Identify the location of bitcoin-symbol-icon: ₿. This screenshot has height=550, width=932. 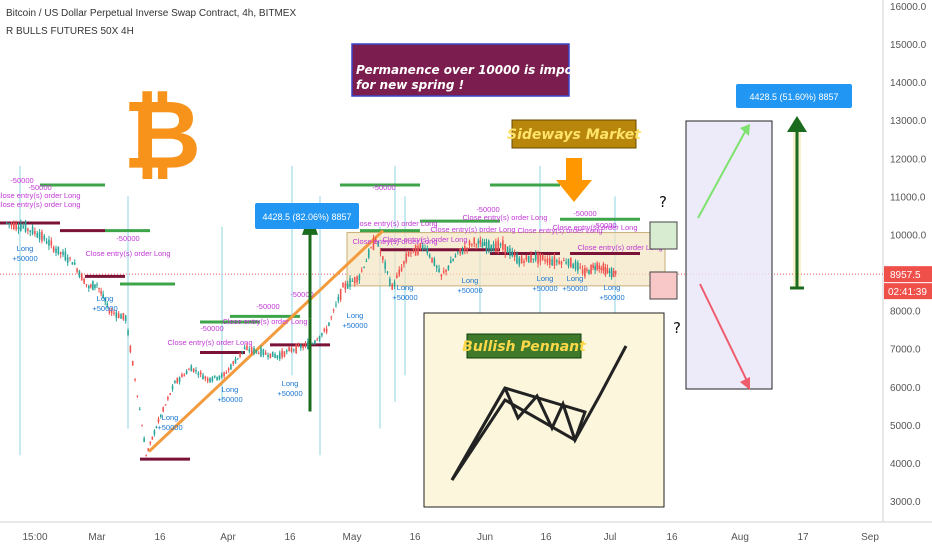
(162, 135).